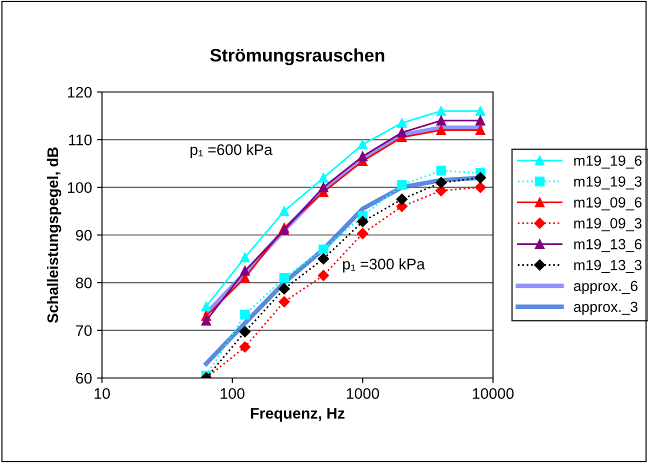 This screenshot has height=463, width=648. What do you see at coordinates (606, 287) in the screenshot?
I see `legend-label: approx._6` at bounding box center [606, 287].